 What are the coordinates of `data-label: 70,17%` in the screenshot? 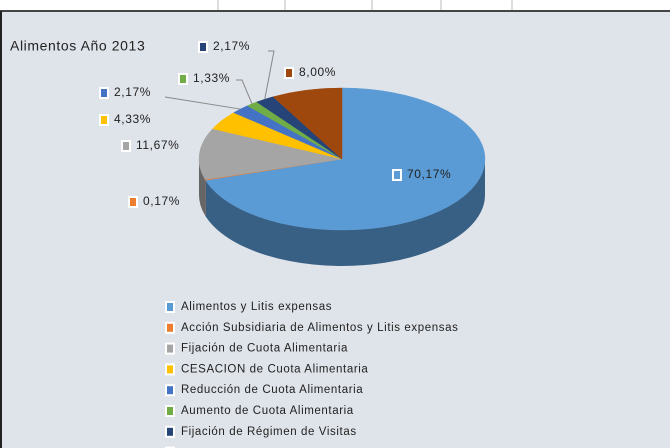 It's located at (429, 174).